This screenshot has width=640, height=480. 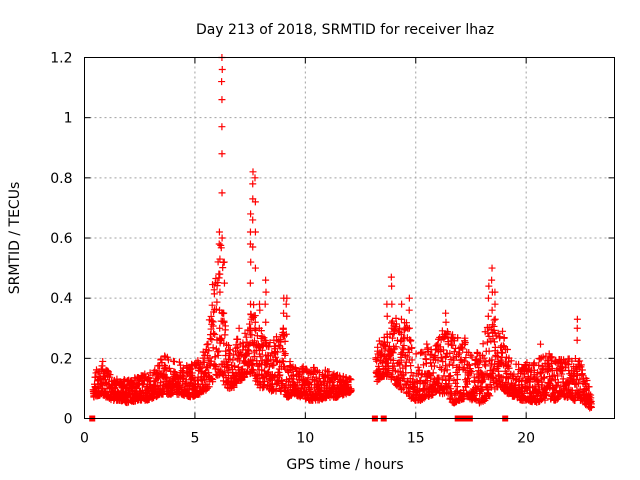 I want to click on y-axis-label: SRMTID / TECUs, so click(x=15, y=238).